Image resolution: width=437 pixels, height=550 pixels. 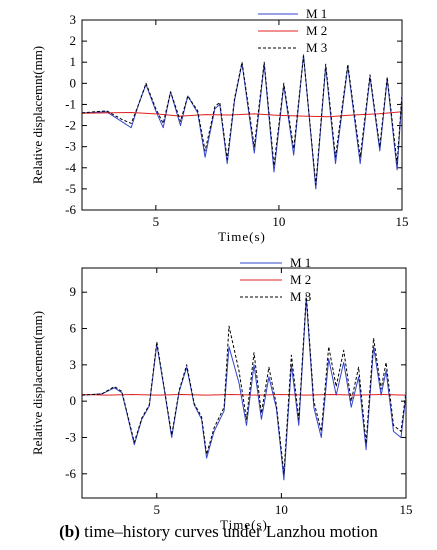 What do you see at coordinates (69, 531) in the screenshot?
I see `caption-label: (b)` at bounding box center [69, 531].